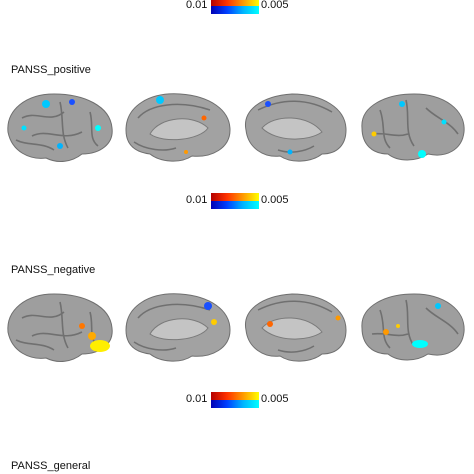  Describe the element at coordinates (51, 466) in the screenshot. I see `section-label-general: PANSS_general` at that location.